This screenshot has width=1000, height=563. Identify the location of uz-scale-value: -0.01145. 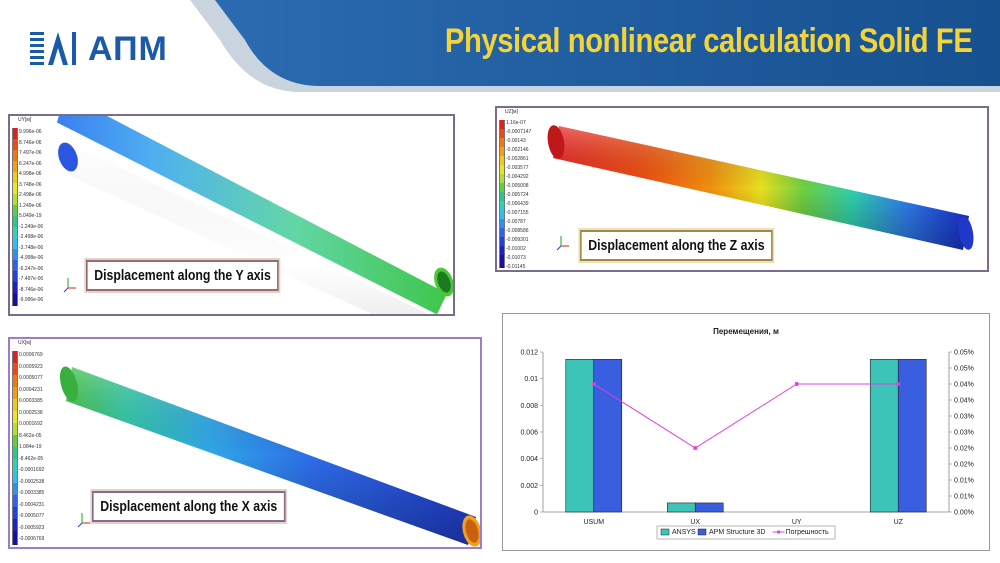
(516, 267).